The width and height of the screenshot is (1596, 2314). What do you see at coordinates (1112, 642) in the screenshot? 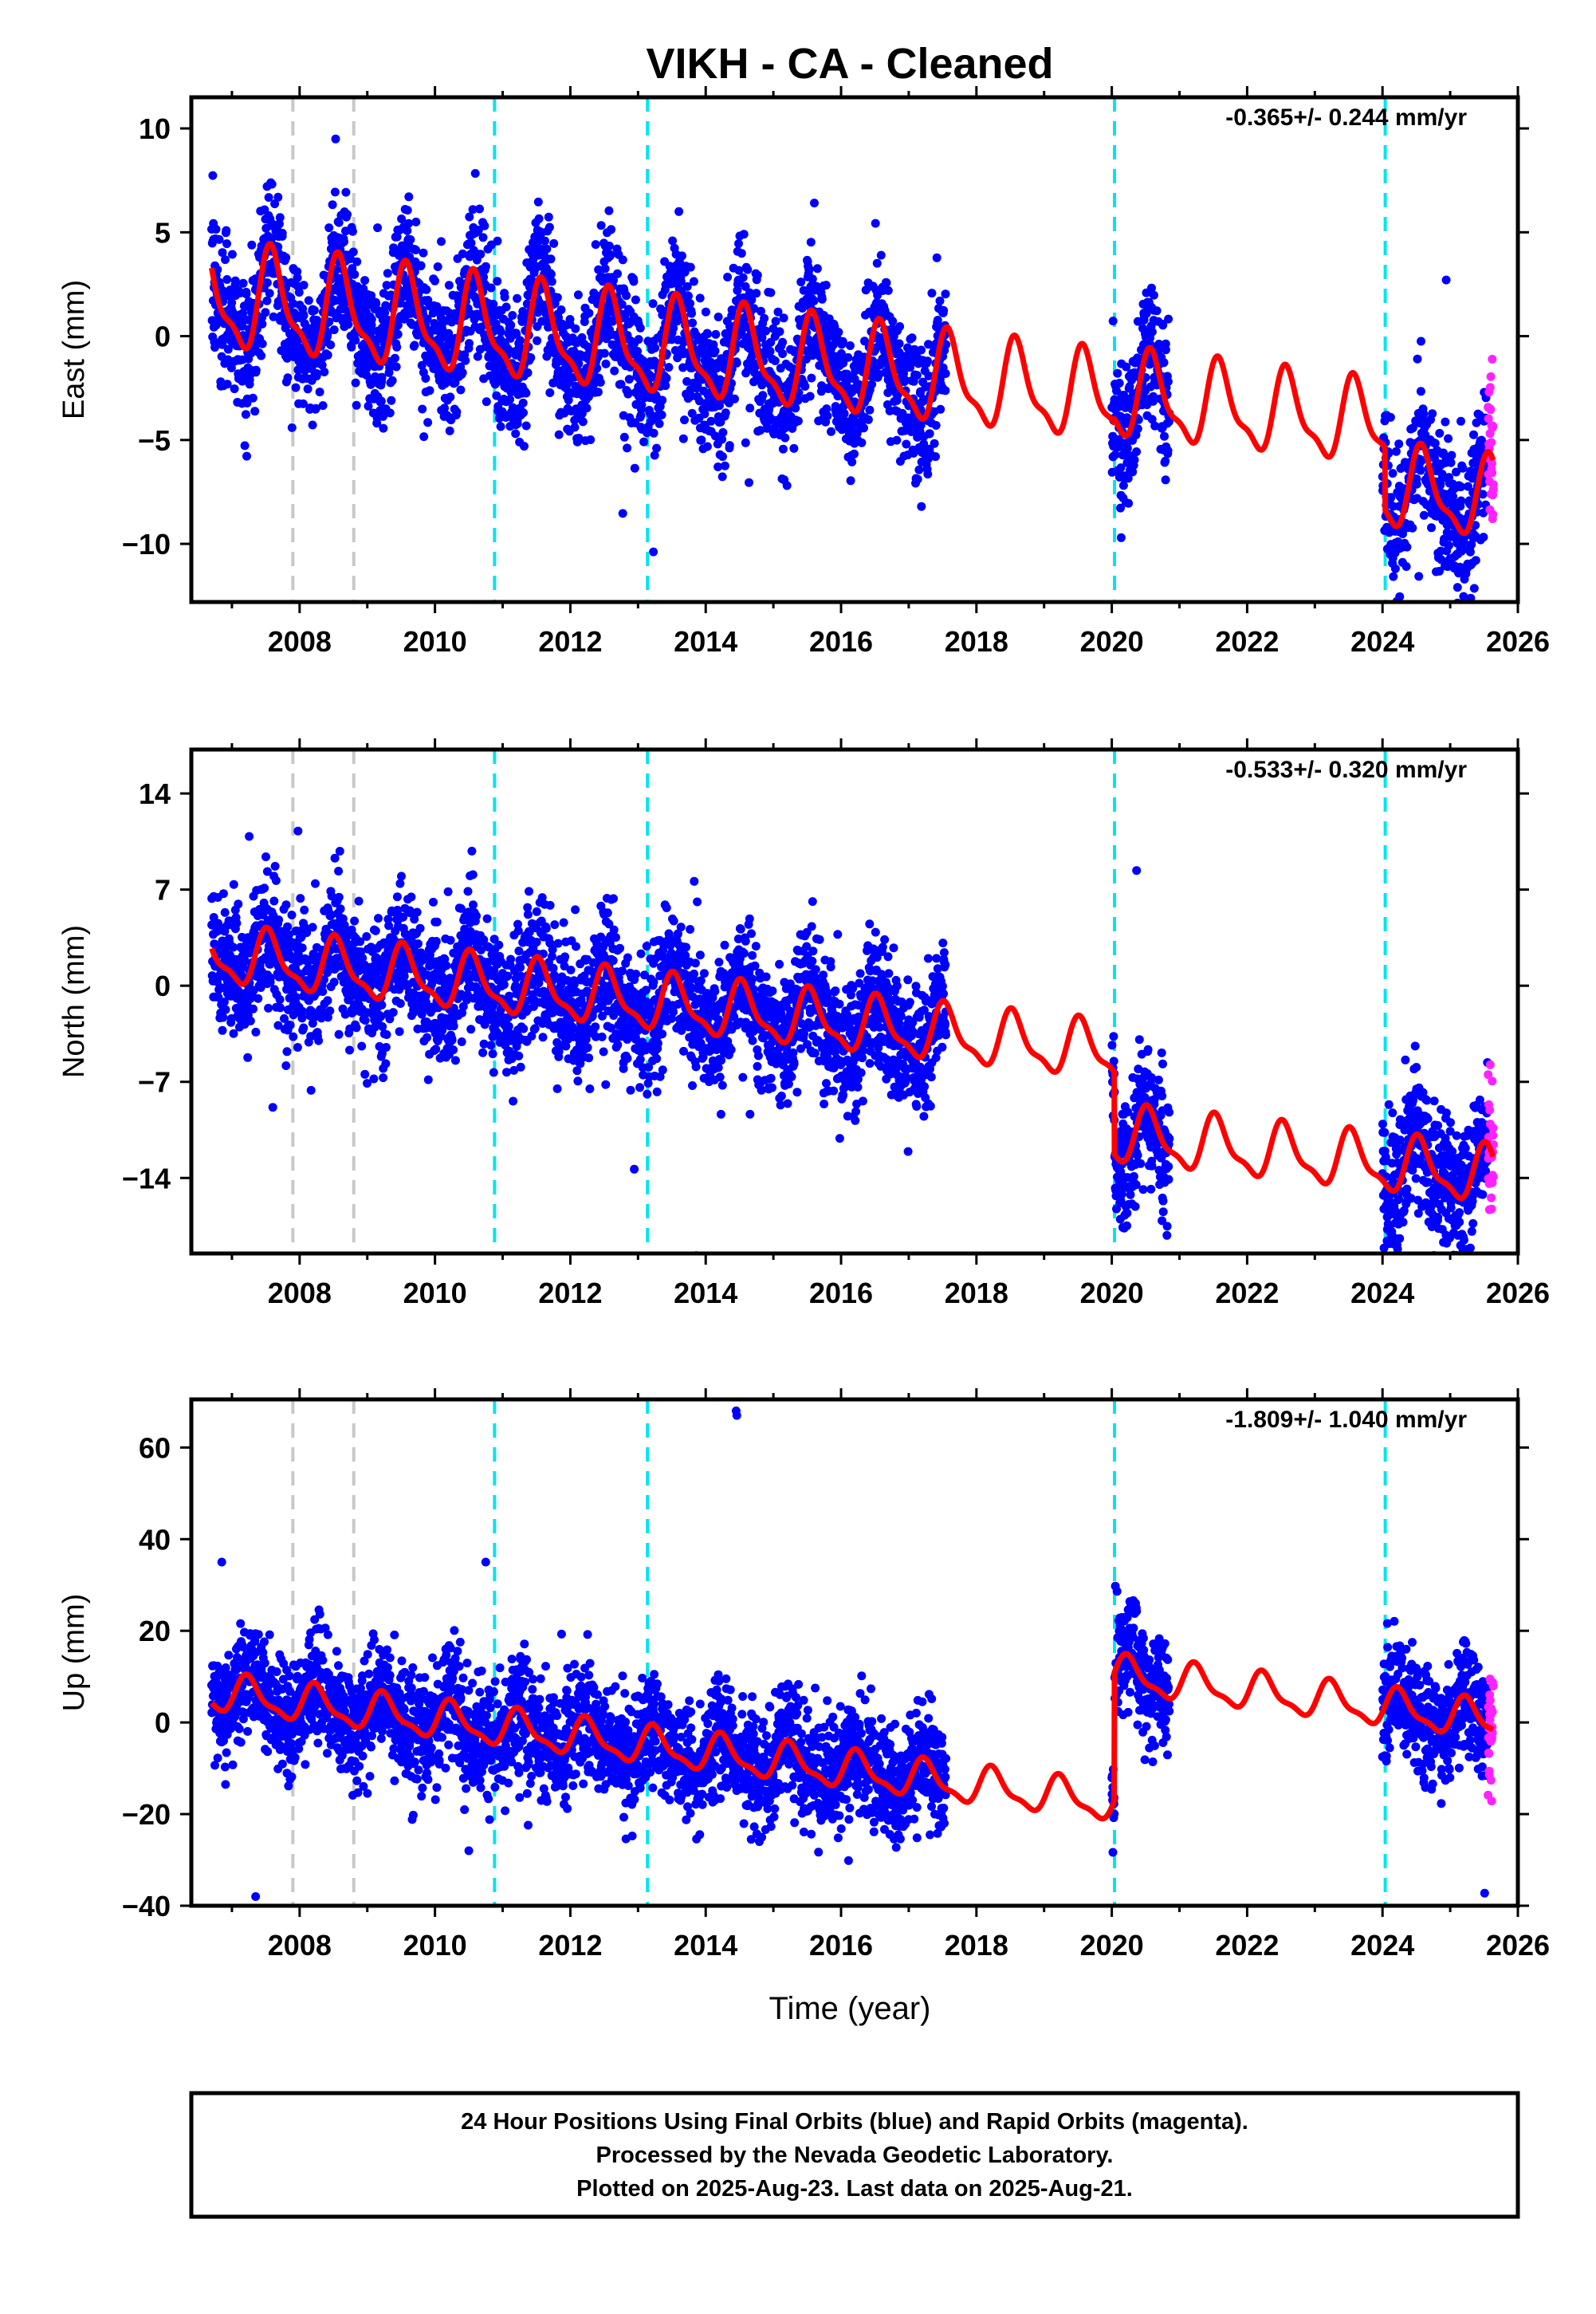
I see `x-tick-label: 2020` at bounding box center [1112, 642].